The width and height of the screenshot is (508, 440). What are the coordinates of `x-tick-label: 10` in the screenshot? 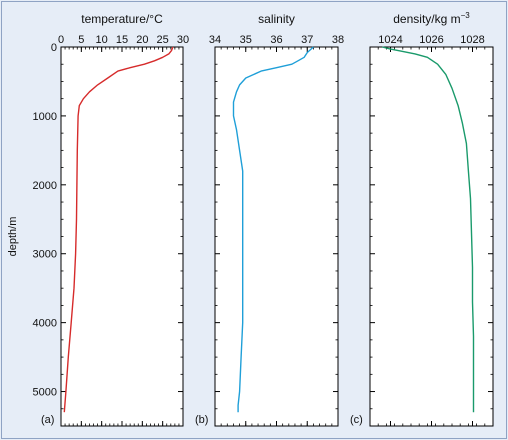 It's located at (102, 40).